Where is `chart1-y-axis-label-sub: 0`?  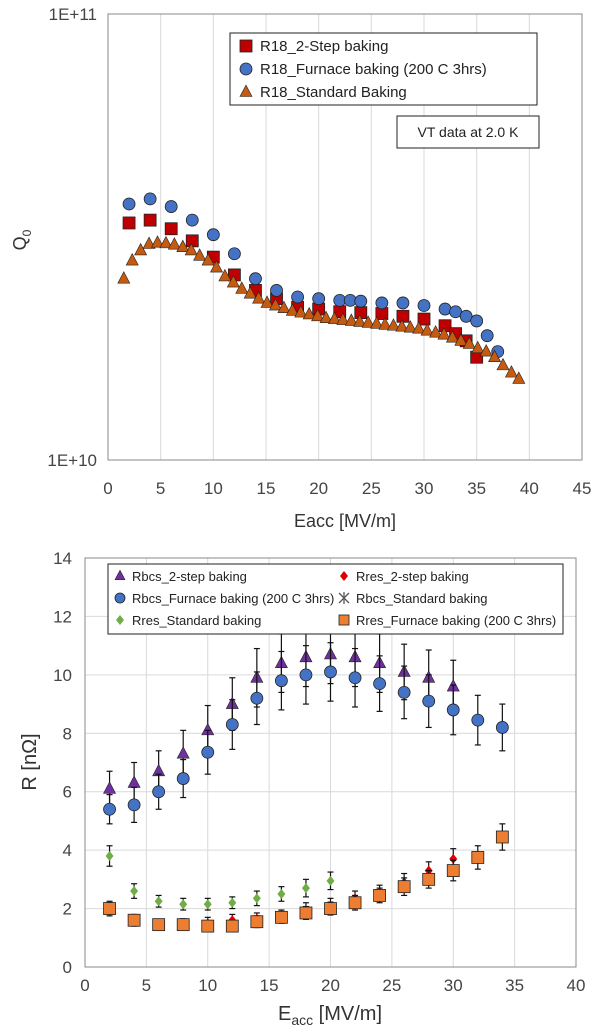
chart1-y-axis-label-sub: 0 is located at coordinates (27, 232).